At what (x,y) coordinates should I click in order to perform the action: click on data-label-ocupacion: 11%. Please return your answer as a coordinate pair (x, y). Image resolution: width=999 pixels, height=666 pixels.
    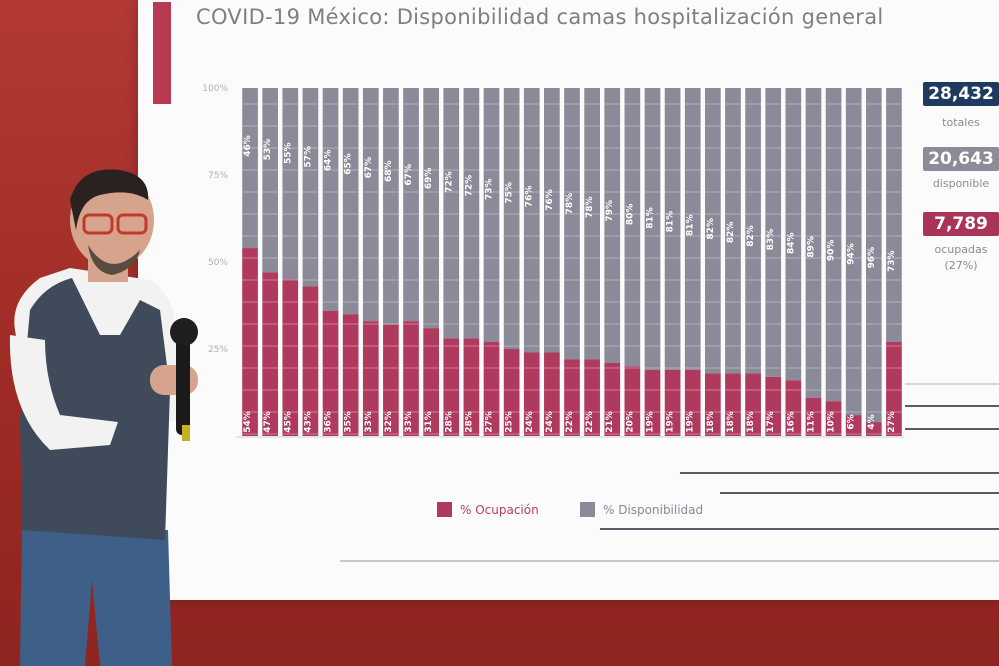
    Looking at the image, I should click on (811, 422).